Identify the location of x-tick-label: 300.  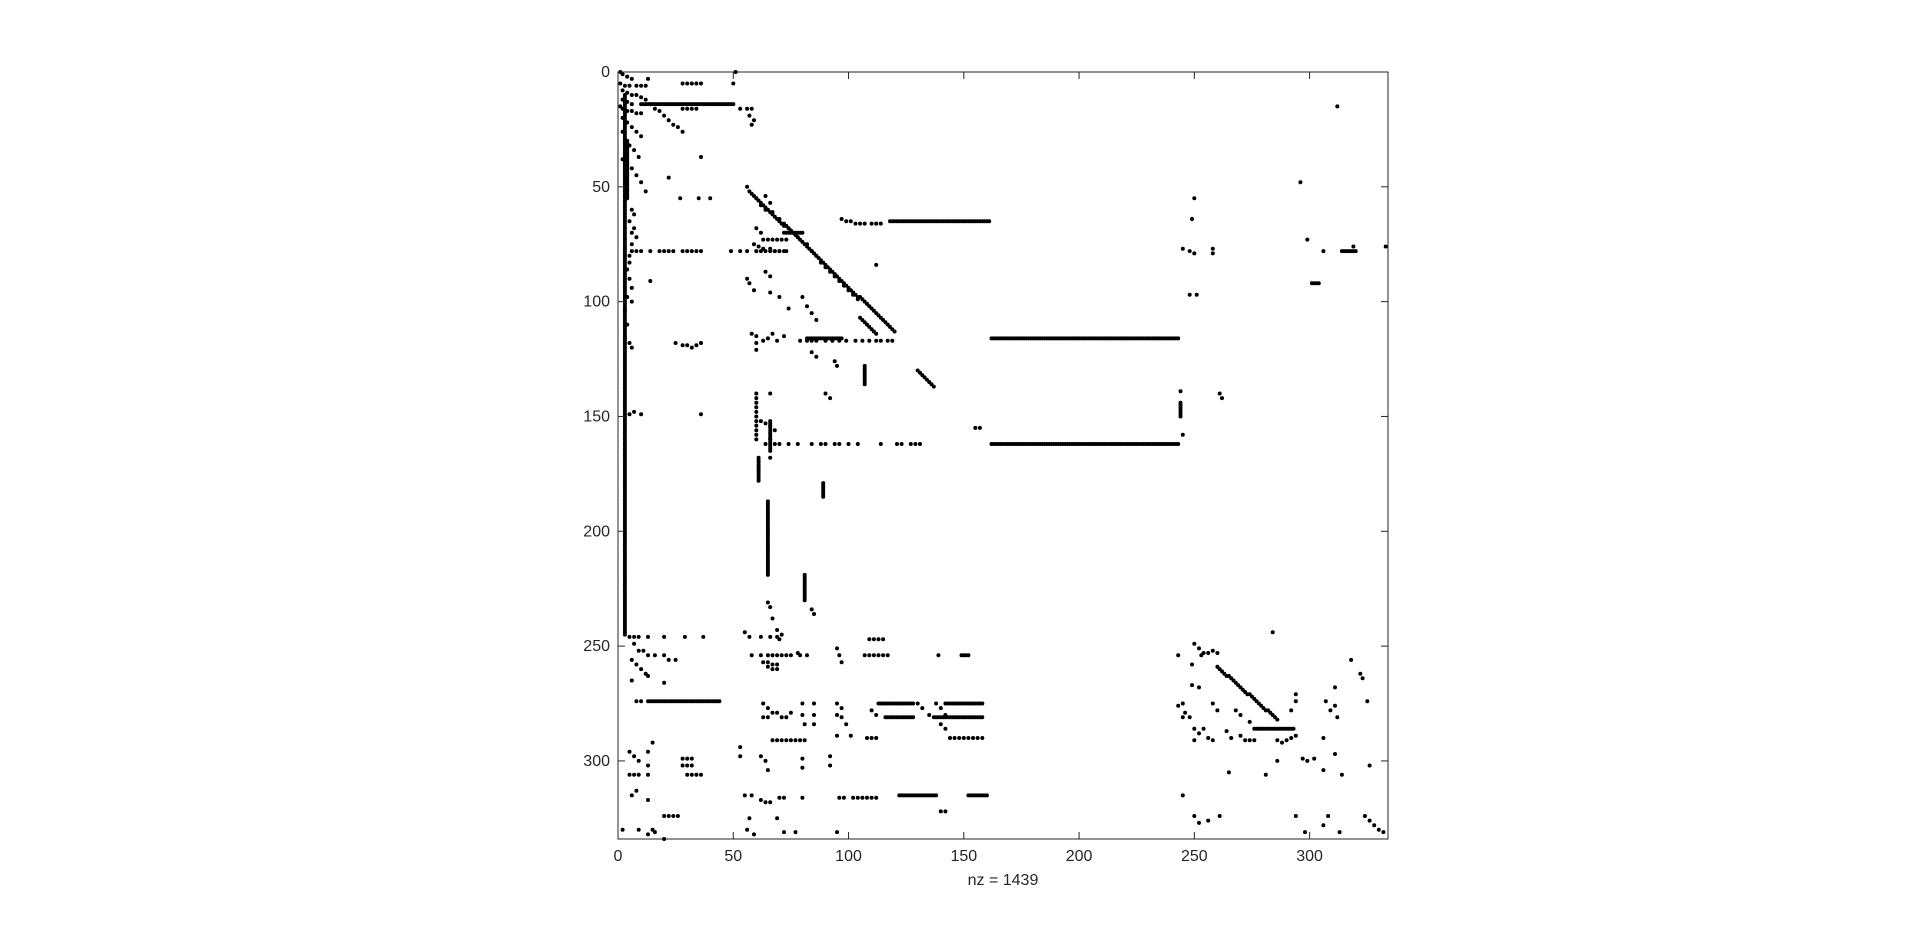
(1309, 856).